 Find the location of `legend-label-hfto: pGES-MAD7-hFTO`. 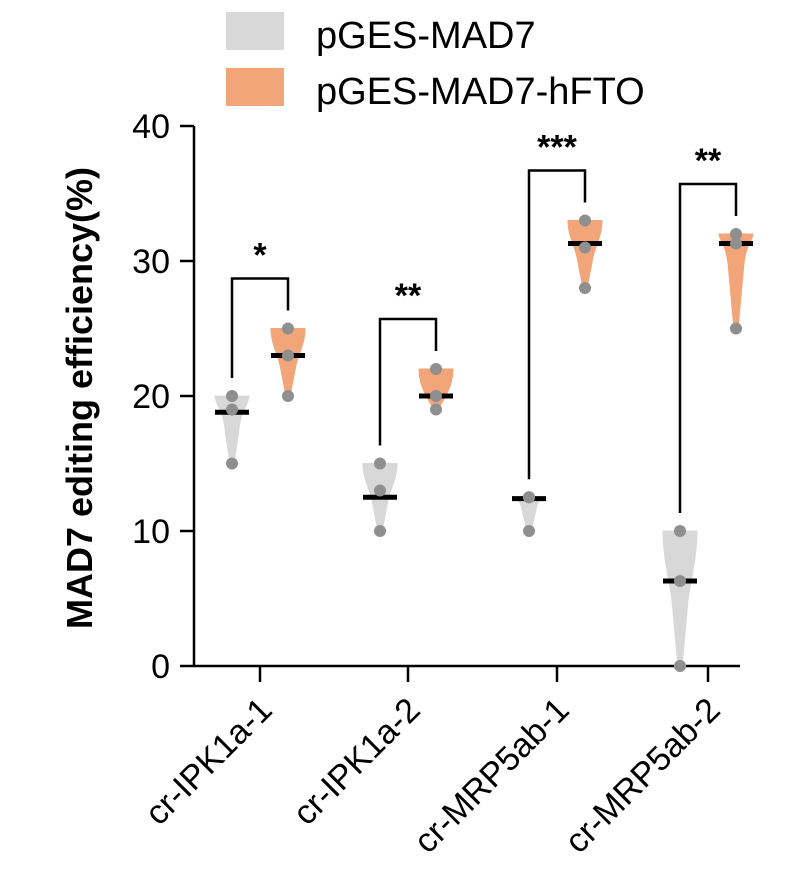

legend-label-hfto: pGES-MAD7-hFTO is located at coordinates (480, 92).